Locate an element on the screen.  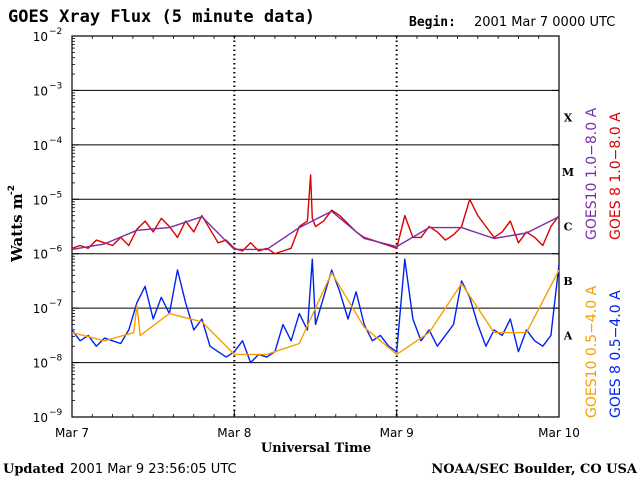
flare-class-x: X is located at coordinates (568, 118).